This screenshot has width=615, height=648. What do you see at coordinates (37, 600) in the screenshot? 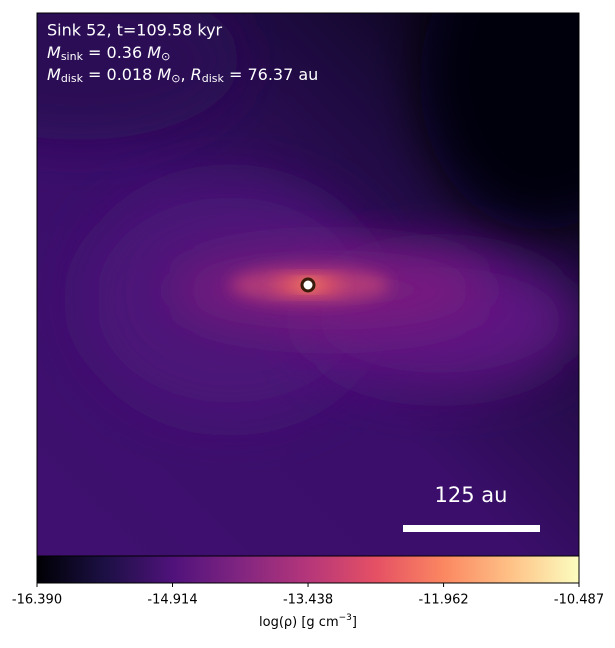
I see `colorbar-tick-label: -16.390` at bounding box center [37, 600].